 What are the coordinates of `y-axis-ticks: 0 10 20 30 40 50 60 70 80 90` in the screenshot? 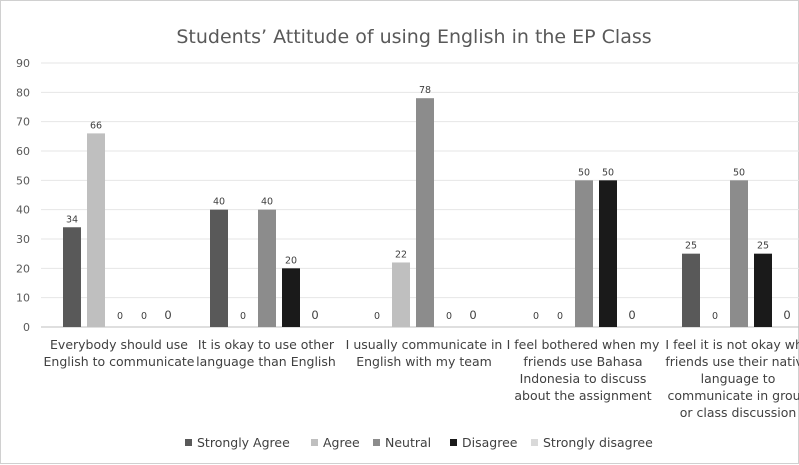 It's located at (23, 195).